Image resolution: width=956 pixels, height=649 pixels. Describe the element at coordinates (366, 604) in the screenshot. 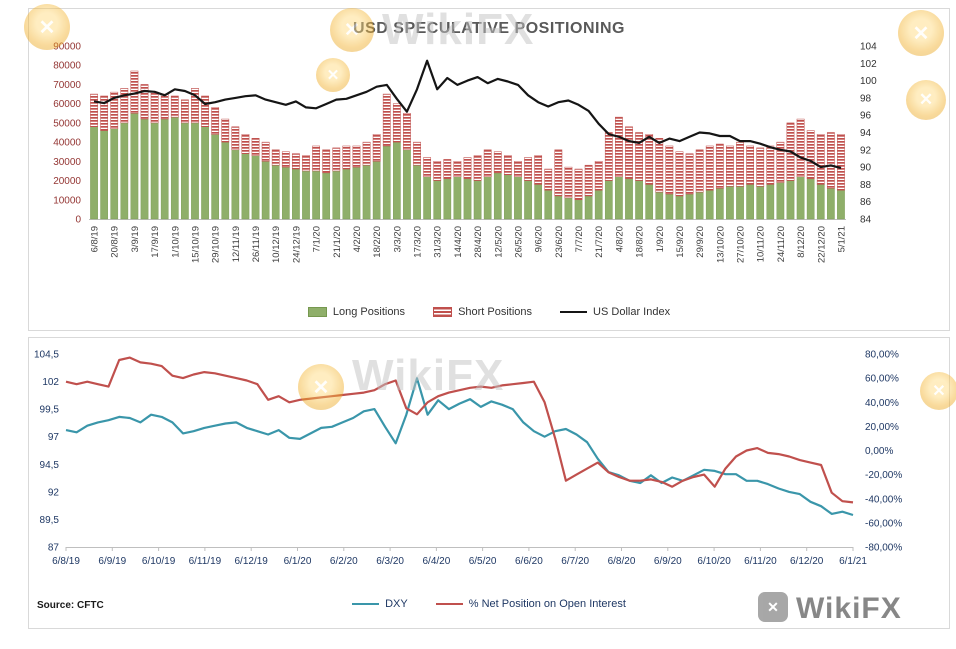

I see `dxy-swatch-icon` at that location.